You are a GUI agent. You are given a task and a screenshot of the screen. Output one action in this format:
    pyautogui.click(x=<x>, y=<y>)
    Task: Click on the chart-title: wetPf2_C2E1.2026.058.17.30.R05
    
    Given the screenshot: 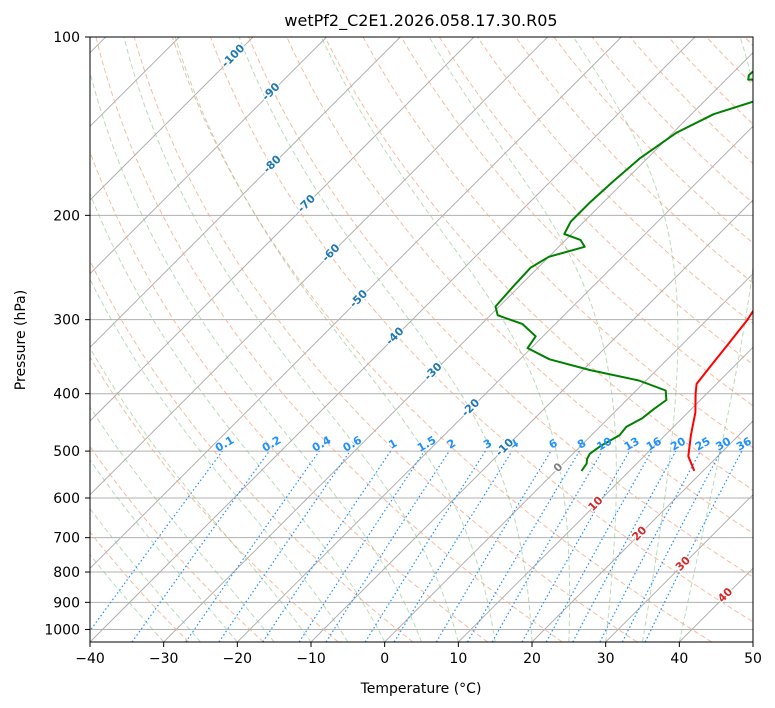 What is the action you would take?
    pyautogui.click(x=420, y=21)
    